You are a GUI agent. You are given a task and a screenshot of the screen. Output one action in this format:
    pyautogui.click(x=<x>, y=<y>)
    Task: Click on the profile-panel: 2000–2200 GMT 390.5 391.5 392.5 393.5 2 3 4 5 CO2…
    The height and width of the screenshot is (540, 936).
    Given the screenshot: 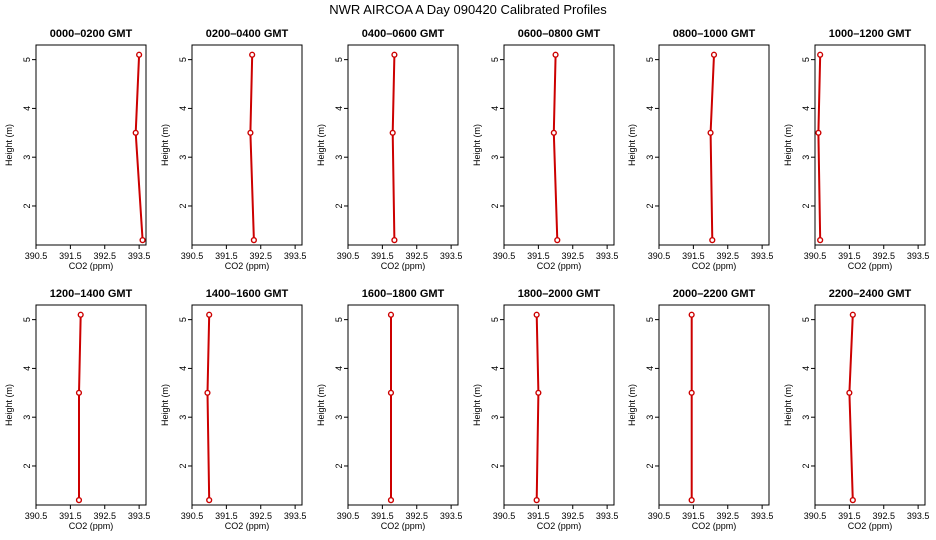 What is the action you would take?
    pyautogui.click(x=700, y=409)
    